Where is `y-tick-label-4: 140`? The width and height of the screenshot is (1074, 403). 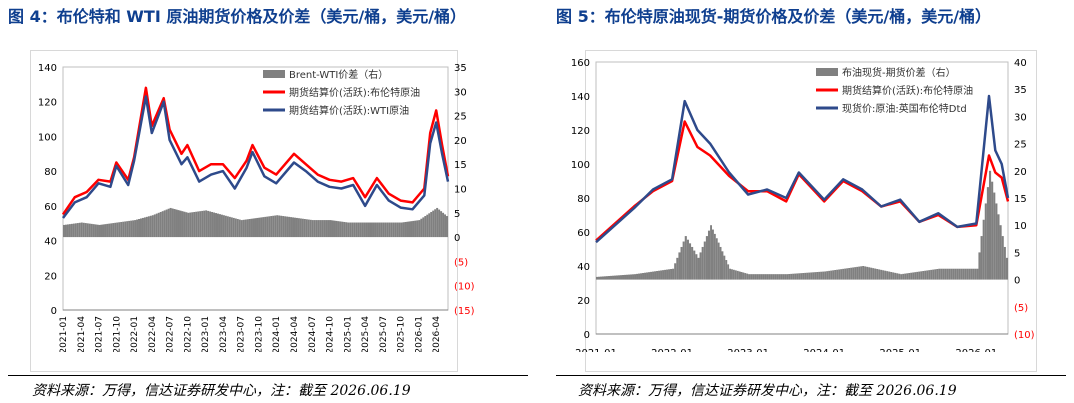 y-tick-label-4: 140 is located at coordinates (47, 68).